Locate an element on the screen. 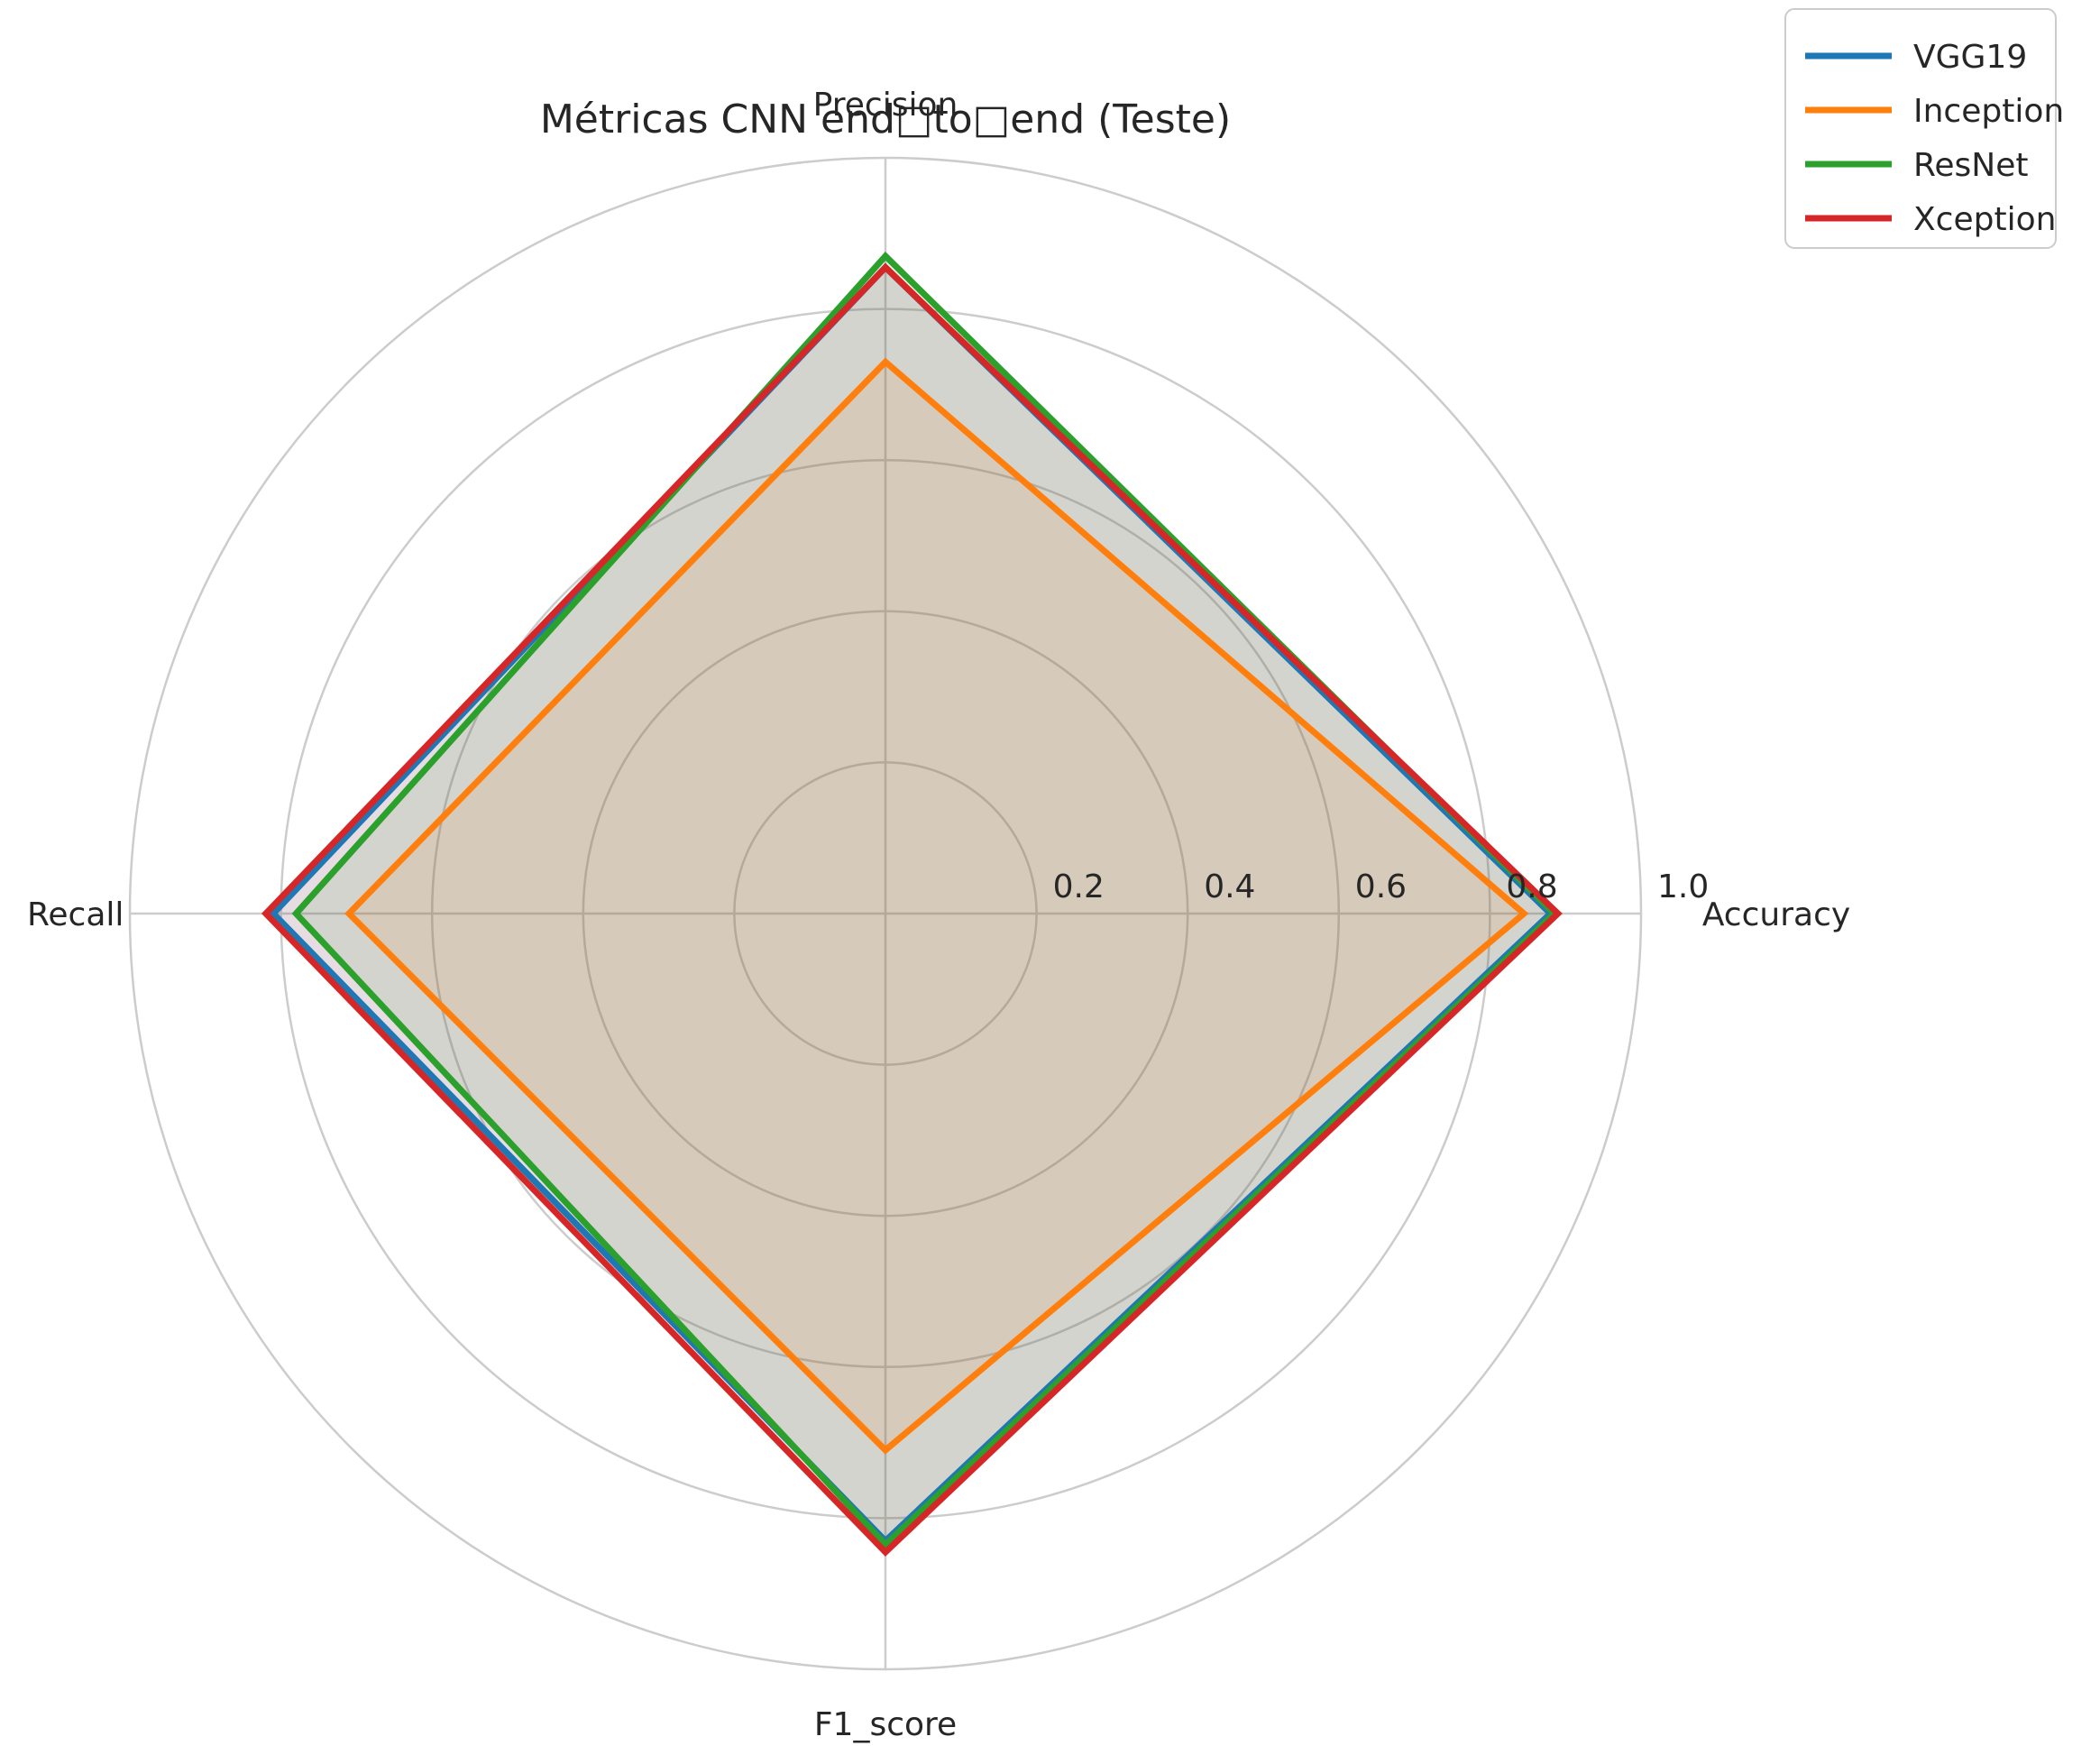 The height and width of the screenshot is (1764, 2100). axis-label-f1-score: F1_score is located at coordinates (885, 1724).